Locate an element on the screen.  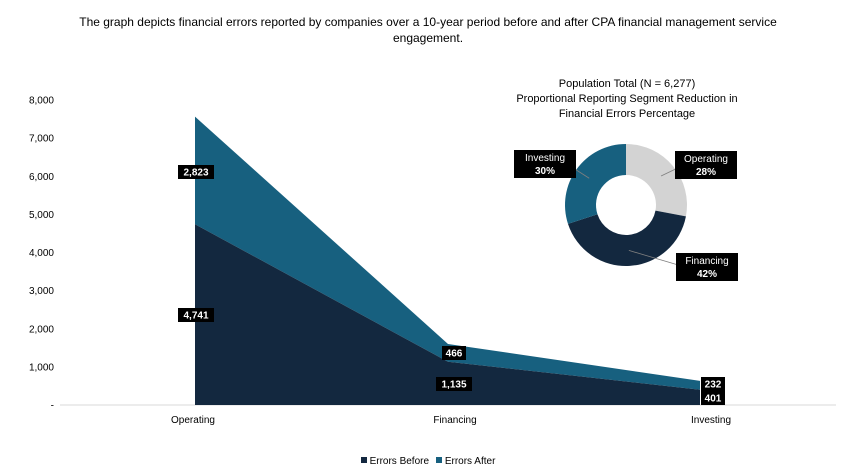
y-tick-label-8: 8,000 is located at coordinates (41, 101).